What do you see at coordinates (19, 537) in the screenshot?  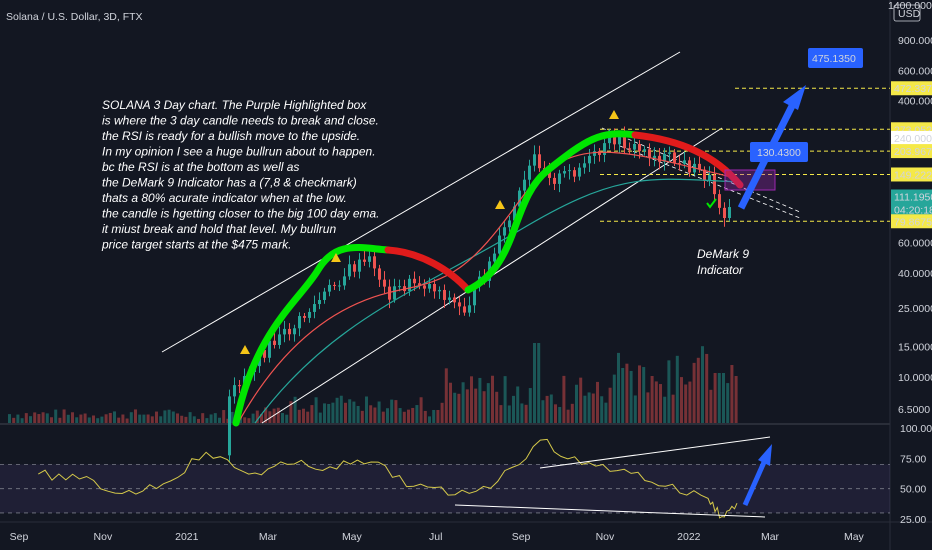 I see `time-axis-label: Sep` at bounding box center [19, 537].